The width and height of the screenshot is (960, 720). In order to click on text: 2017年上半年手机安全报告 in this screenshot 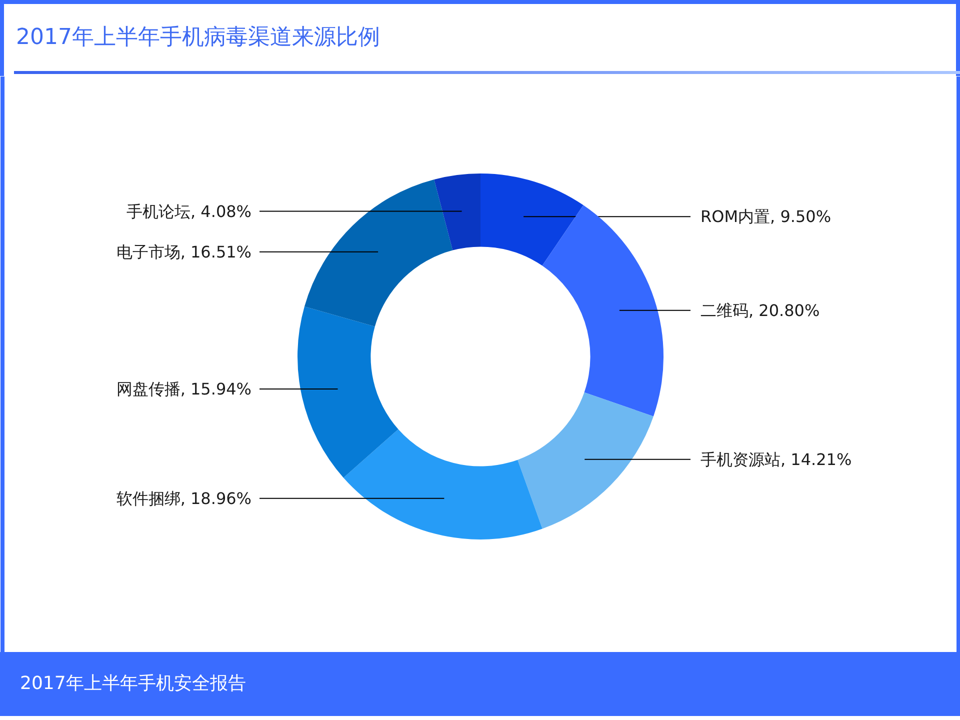, I will do `click(133, 683)`.